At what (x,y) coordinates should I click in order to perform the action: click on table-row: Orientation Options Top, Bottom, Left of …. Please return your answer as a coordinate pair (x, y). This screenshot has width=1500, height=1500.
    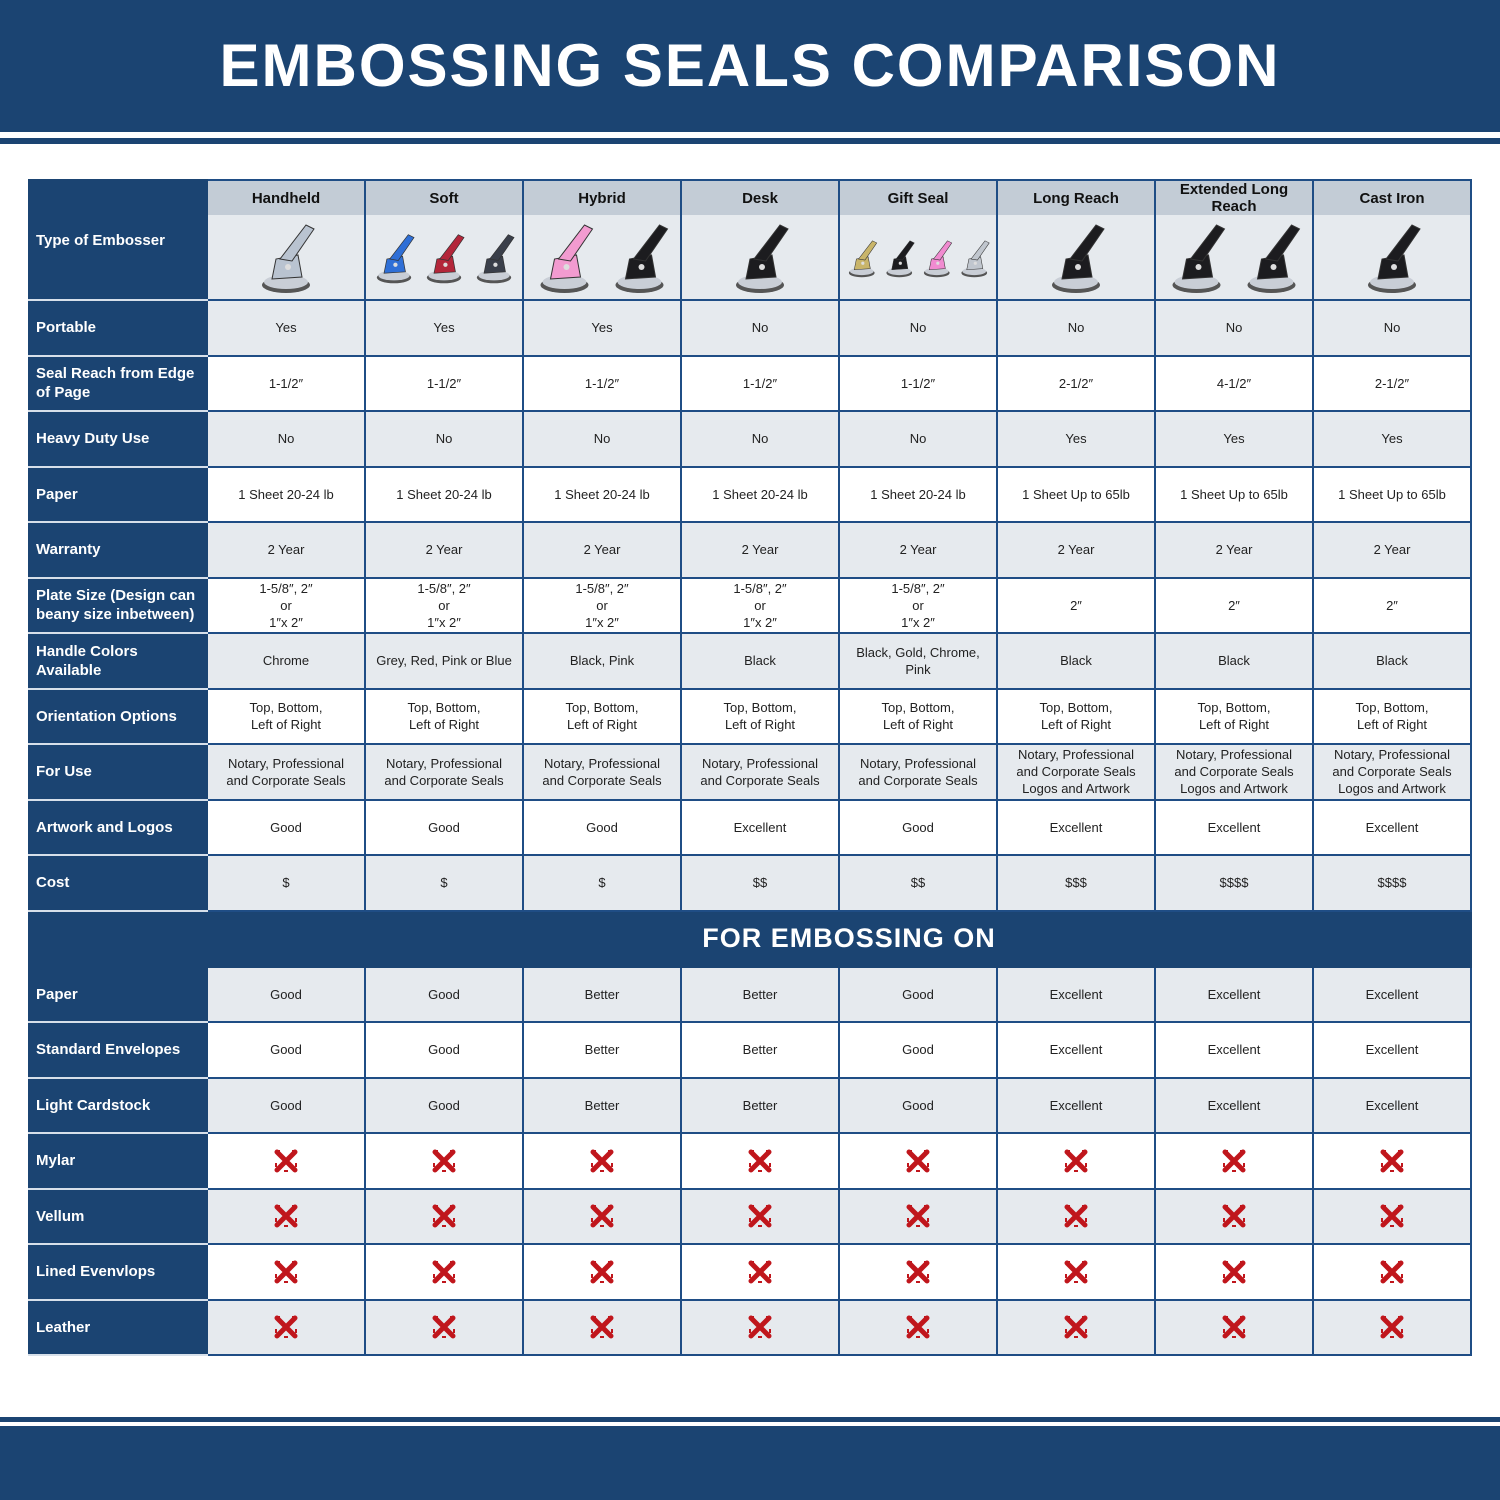
    Looking at the image, I should click on (750, 716).